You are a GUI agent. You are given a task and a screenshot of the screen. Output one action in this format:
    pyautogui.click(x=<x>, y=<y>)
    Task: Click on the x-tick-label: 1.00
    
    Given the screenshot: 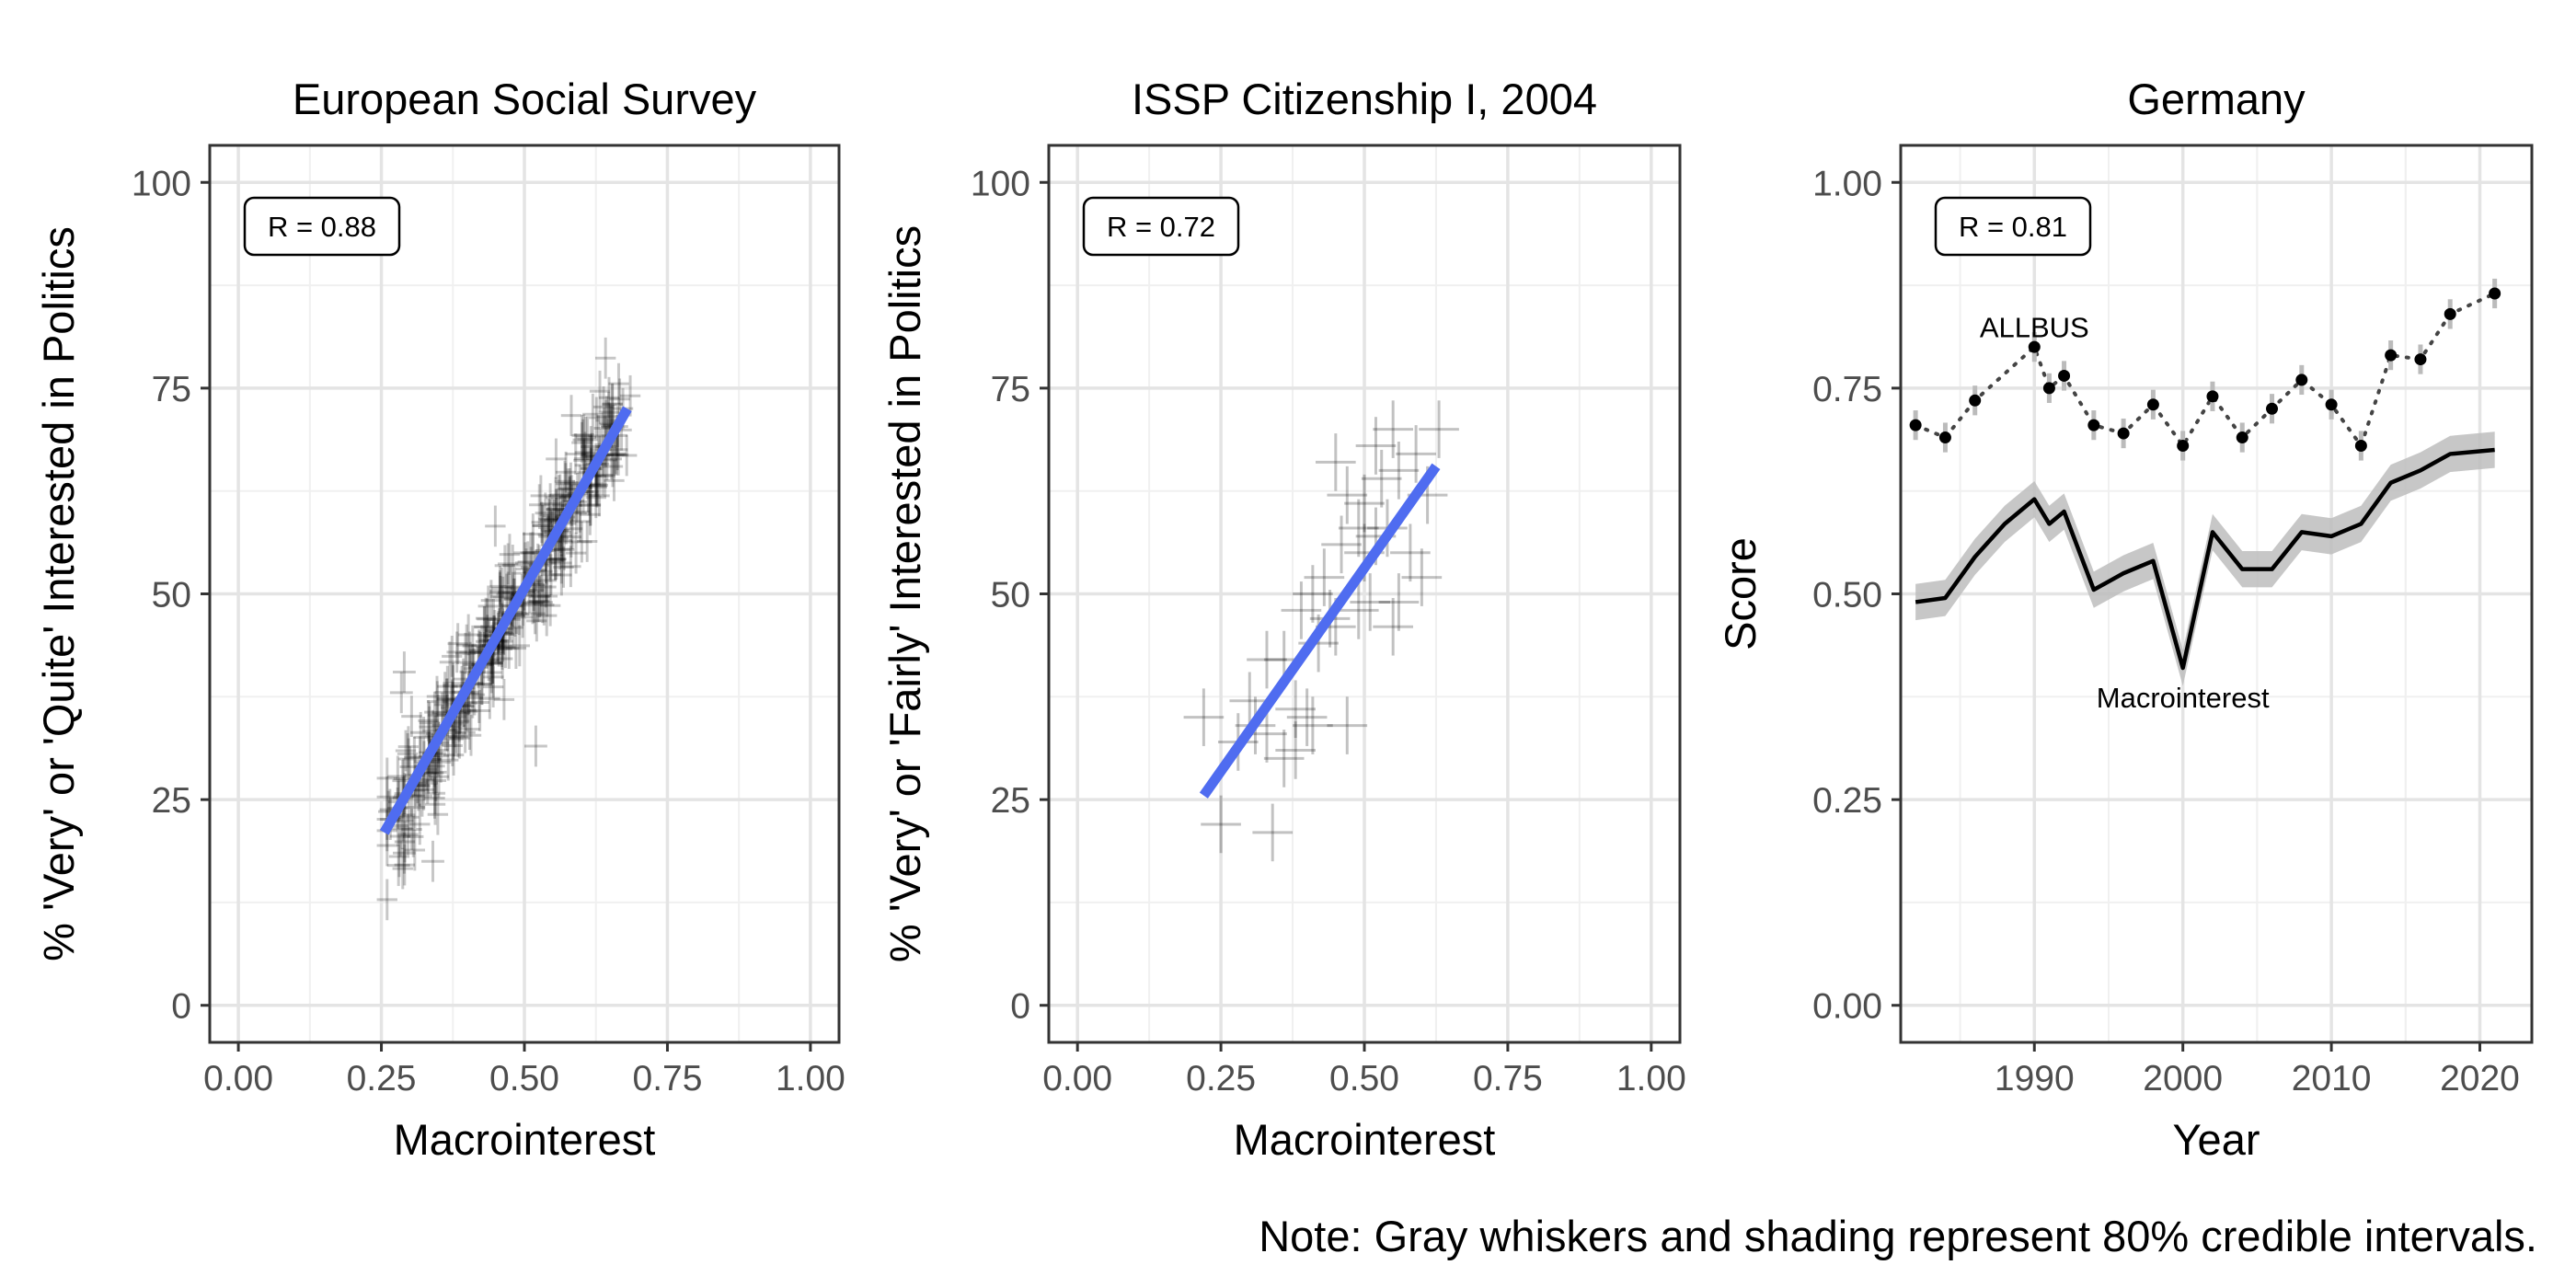 What is the action you would take?
    pyautogui.click(x=810, y=1078)
    